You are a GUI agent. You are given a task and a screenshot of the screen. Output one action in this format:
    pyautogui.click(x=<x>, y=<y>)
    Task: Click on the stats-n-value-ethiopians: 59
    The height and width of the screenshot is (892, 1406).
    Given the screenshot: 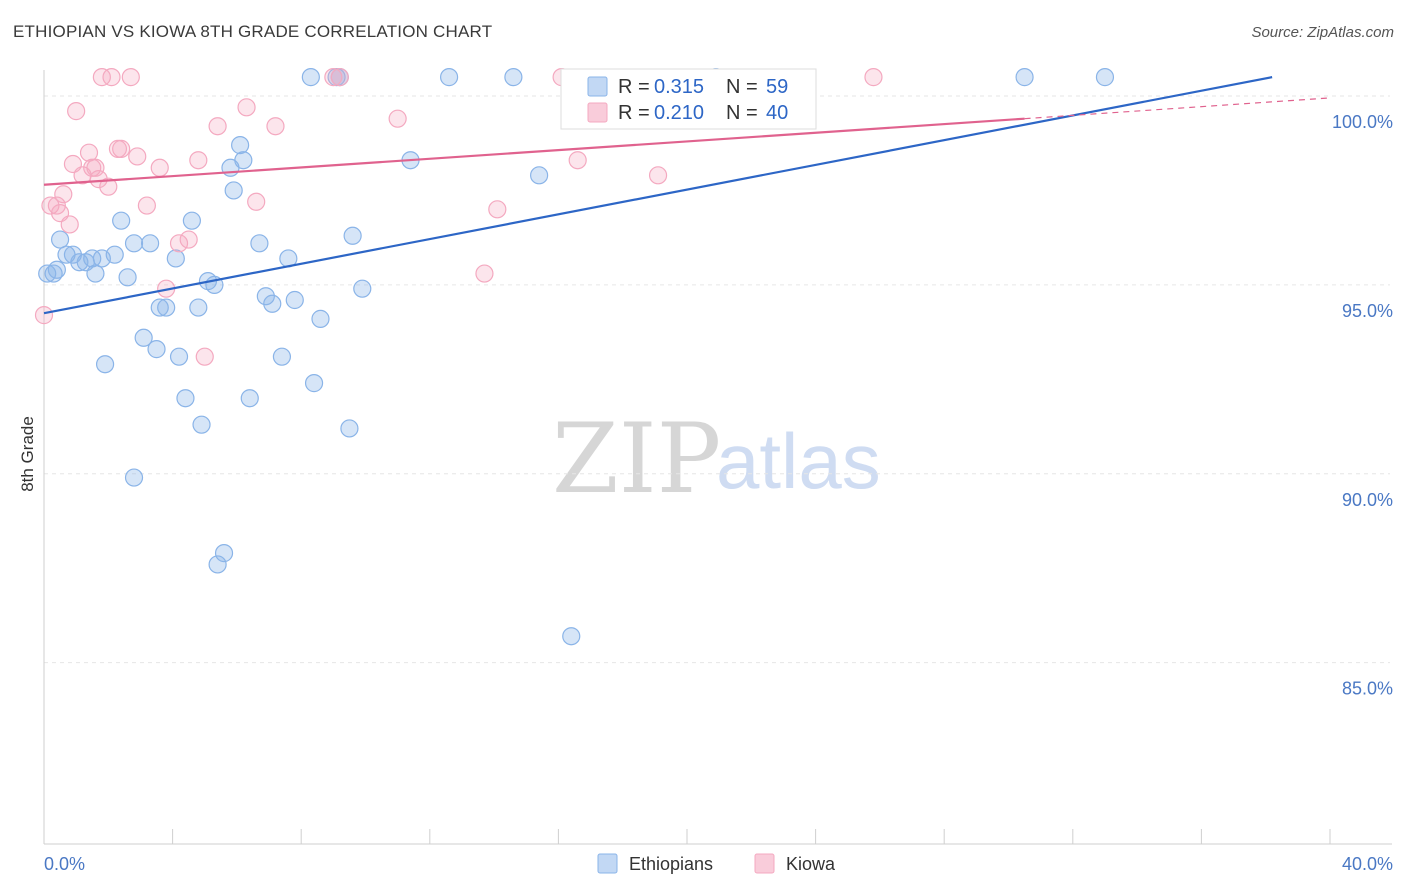 What is the action you would take?
    pyautogui.click(x=777, y=87)
    